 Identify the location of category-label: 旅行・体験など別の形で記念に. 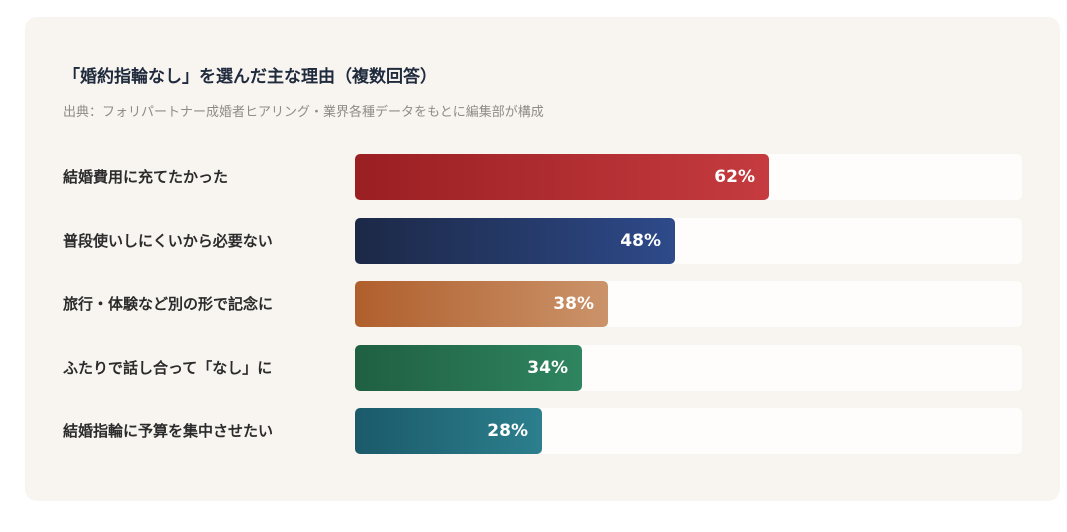
(168, 304).